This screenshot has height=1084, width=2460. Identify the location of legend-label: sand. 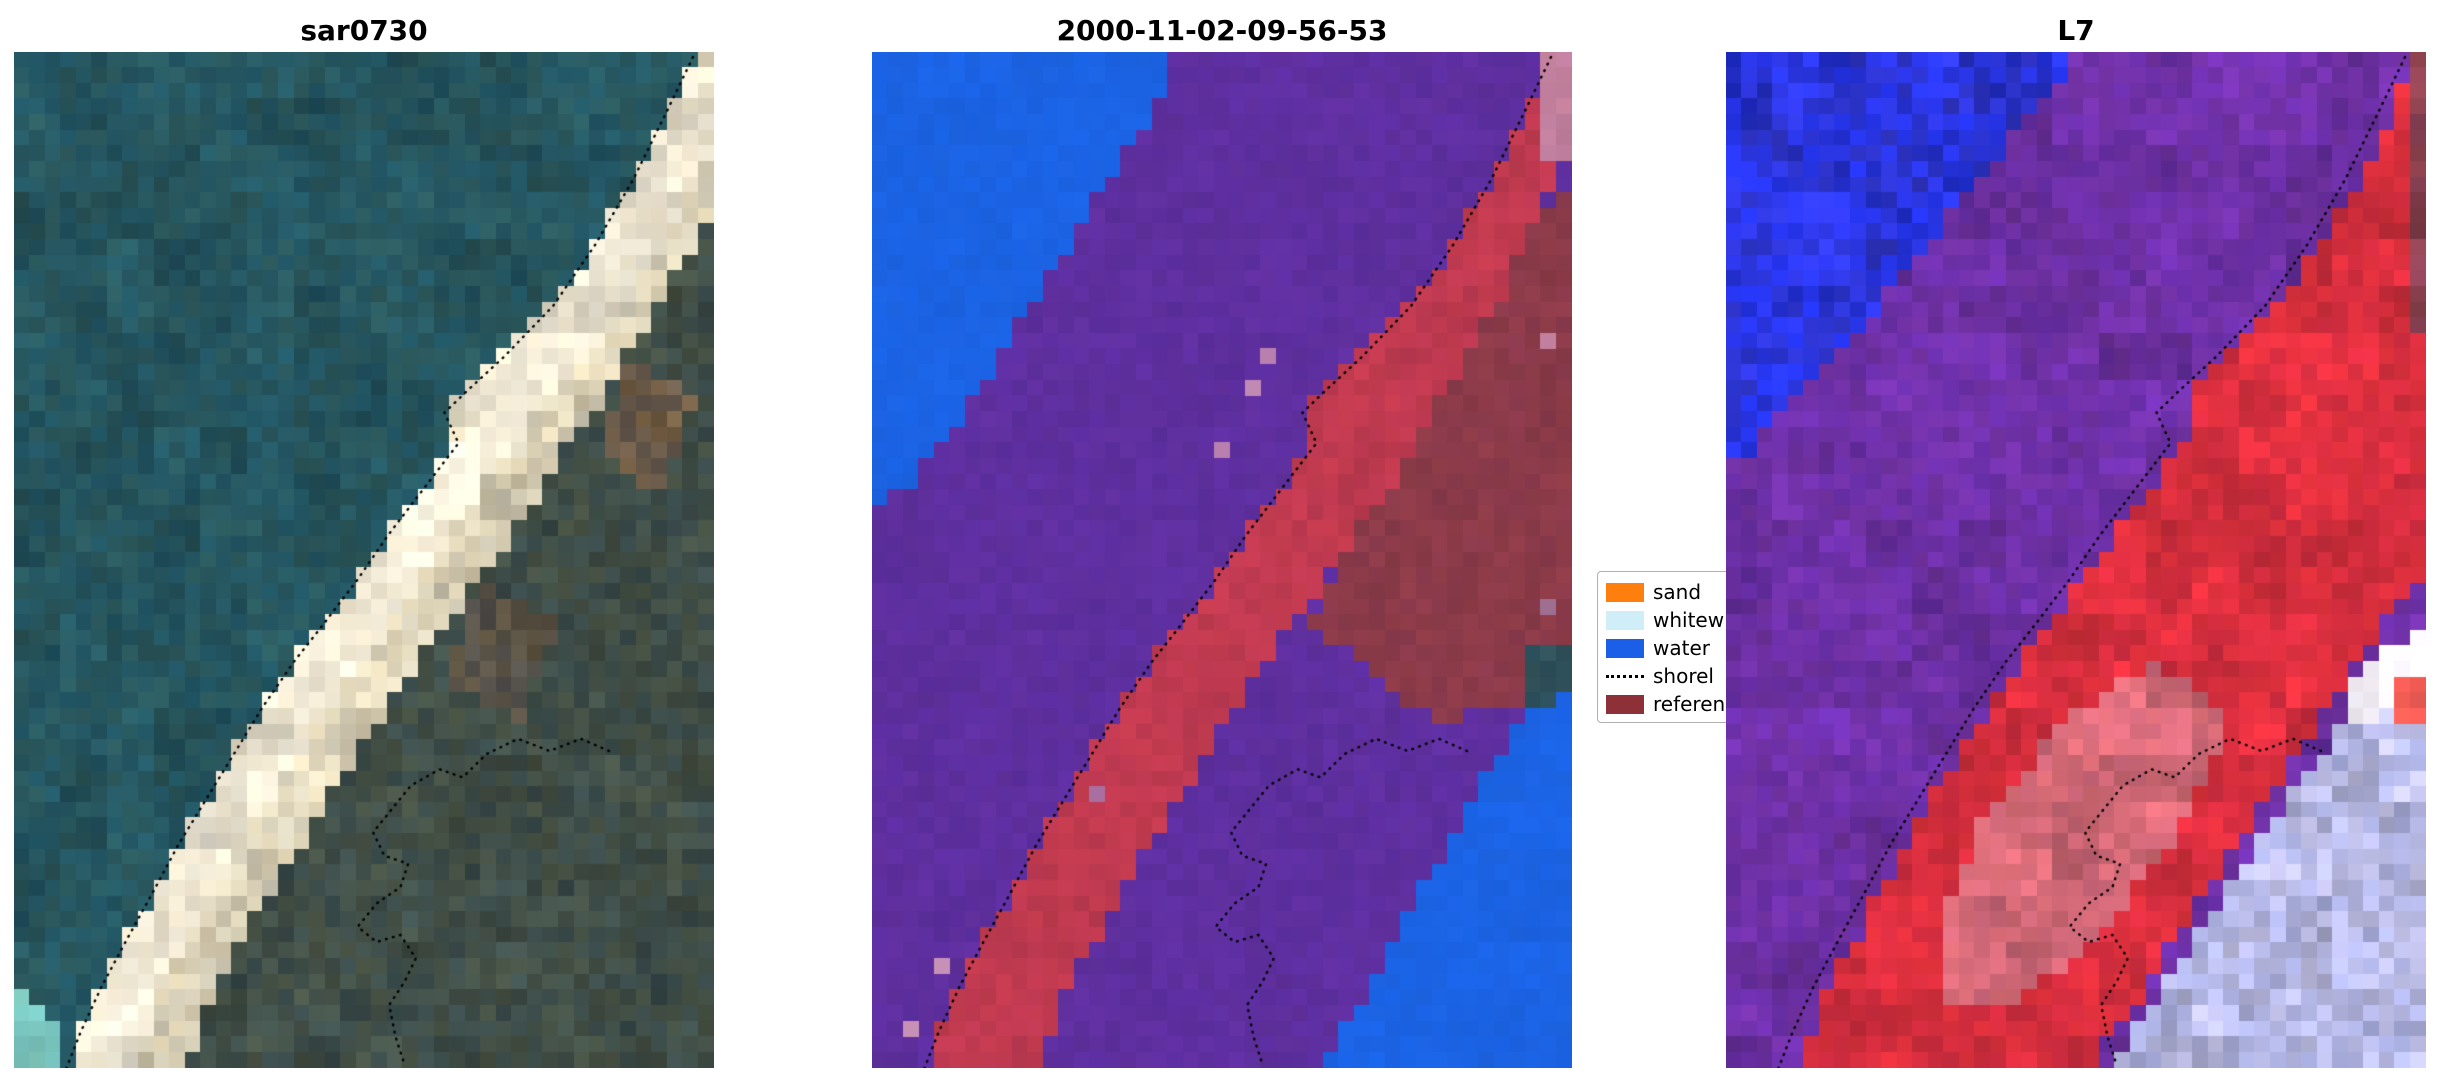
(1677, 592).